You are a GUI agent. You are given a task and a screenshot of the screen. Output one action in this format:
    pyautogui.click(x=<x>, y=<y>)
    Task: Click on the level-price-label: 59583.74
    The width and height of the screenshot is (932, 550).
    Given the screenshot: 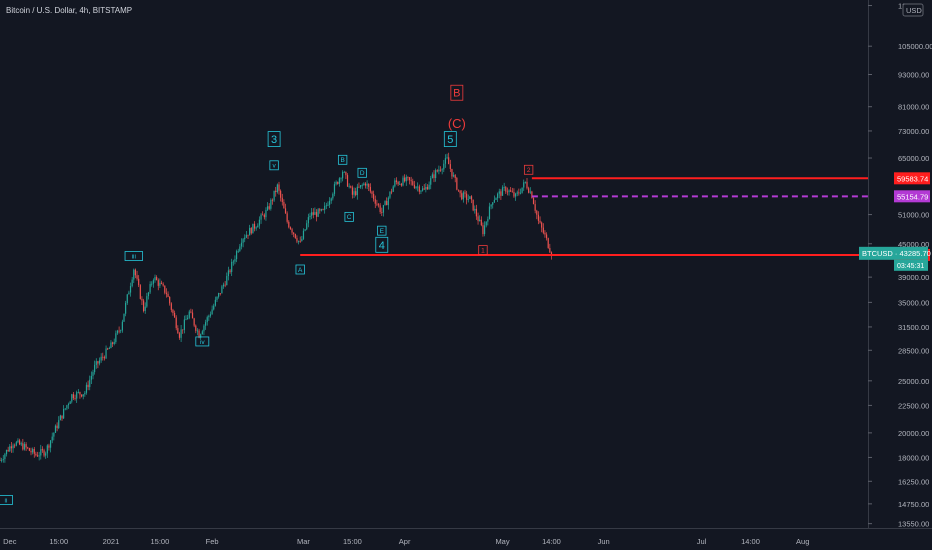 What is the action you would take?
    pyautogui.click(x=912, y=178)
    